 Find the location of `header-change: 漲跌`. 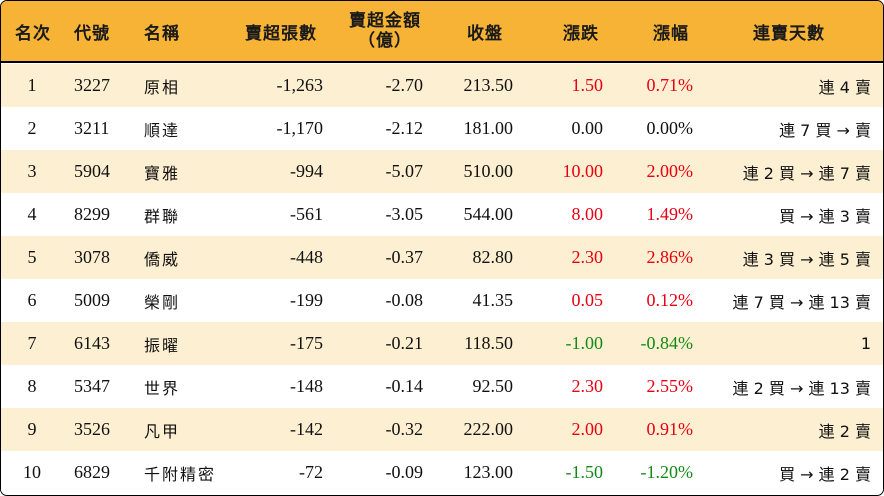

header-change: 漲跌 is located at coordinates (581, 33).